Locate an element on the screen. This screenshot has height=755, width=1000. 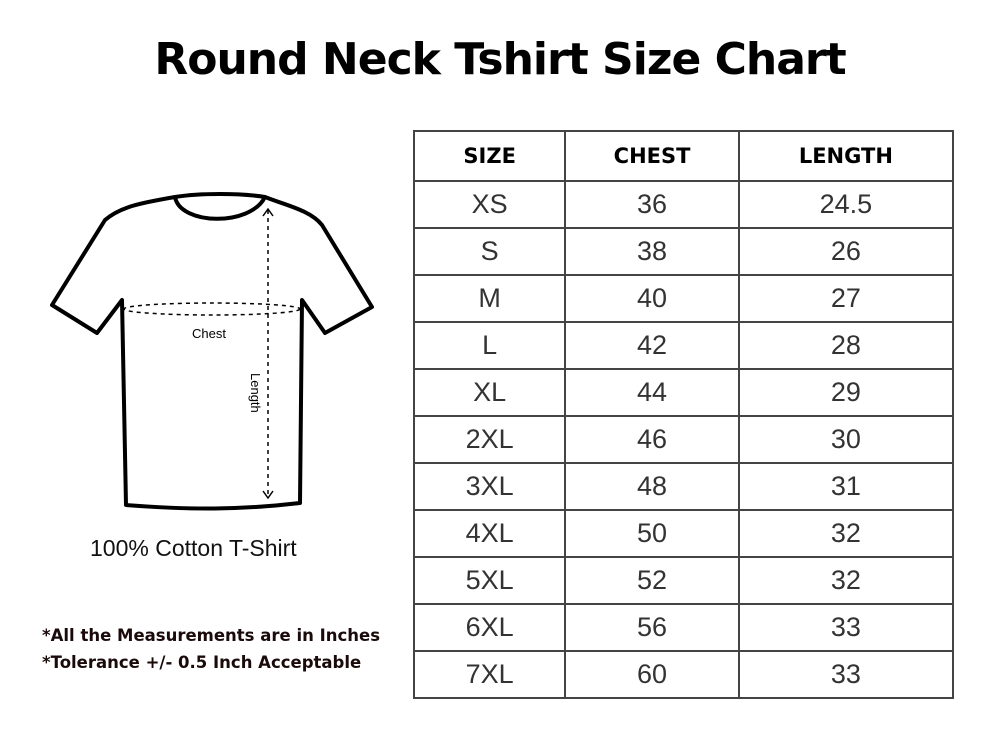
chest-measure-line is located at coordinates (212, 309).